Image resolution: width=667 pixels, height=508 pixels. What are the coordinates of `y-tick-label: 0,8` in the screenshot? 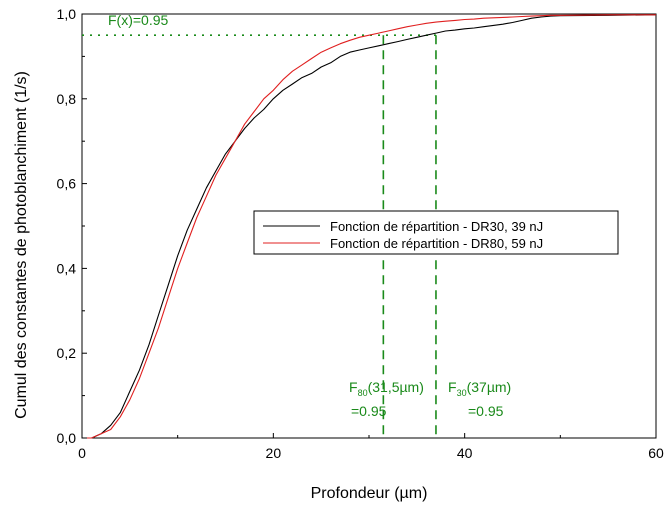 It's located at (67, 99).